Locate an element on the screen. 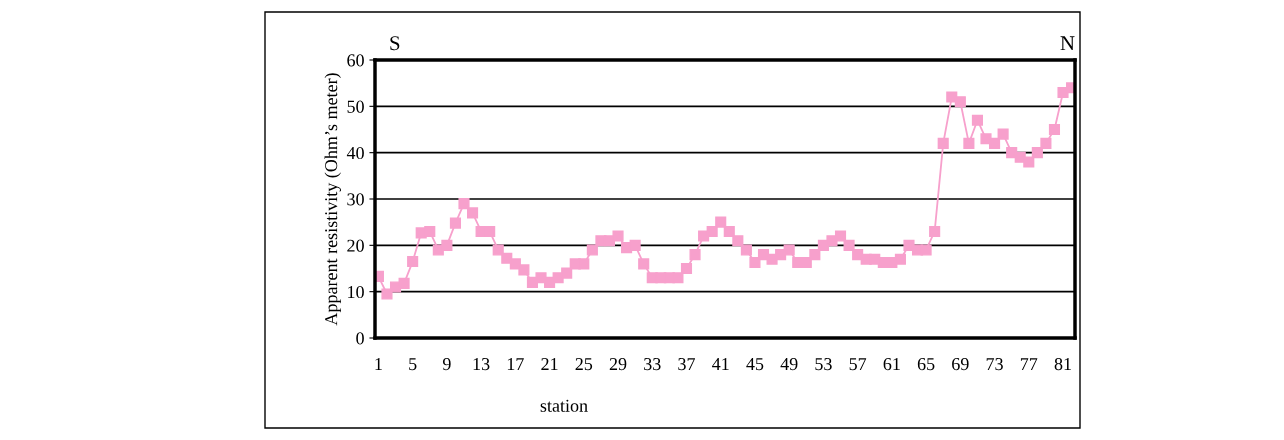  y-tick-label: 30 is located at coordinates (355, 199).